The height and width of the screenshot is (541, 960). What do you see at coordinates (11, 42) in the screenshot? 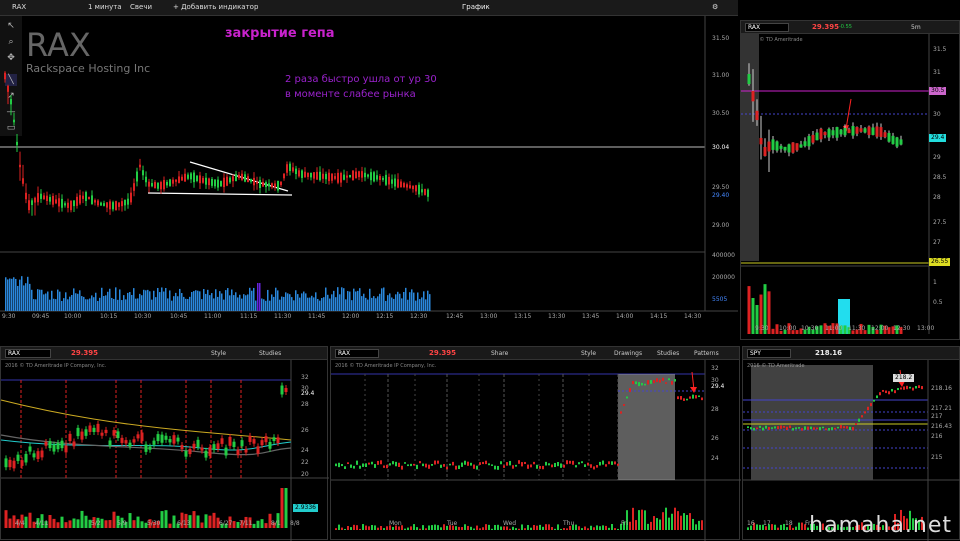
I see `zoom-icon: ⌕` at bounding box center [11, 42].